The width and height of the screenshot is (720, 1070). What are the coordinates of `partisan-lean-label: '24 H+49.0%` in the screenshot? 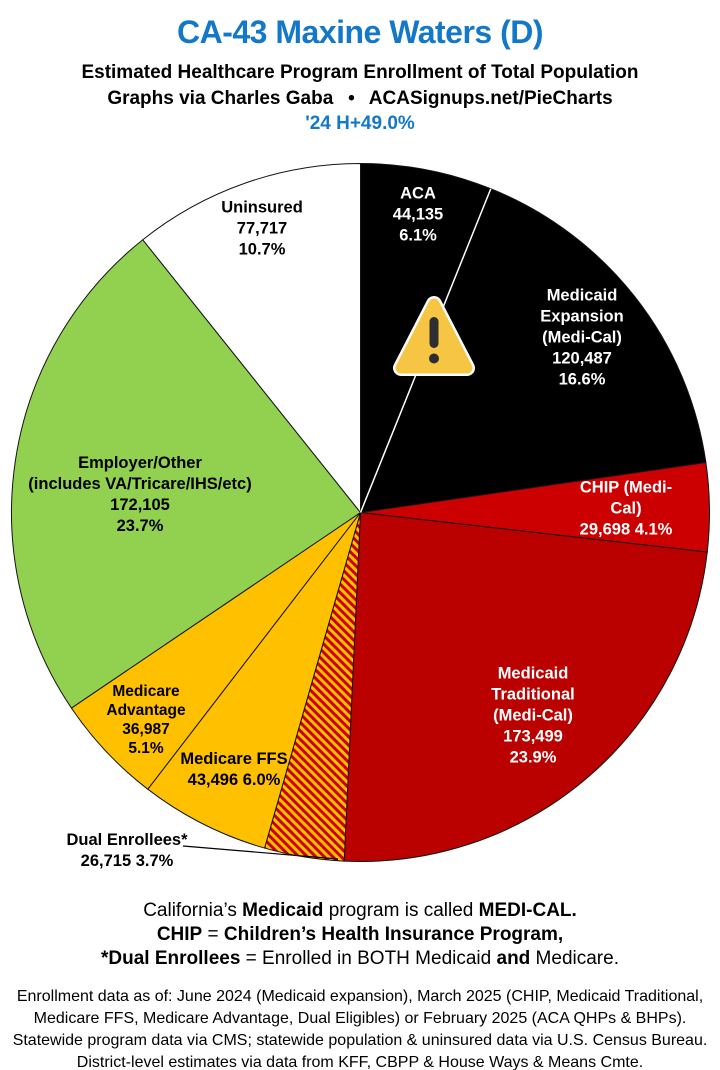 It's located at (360, 123).